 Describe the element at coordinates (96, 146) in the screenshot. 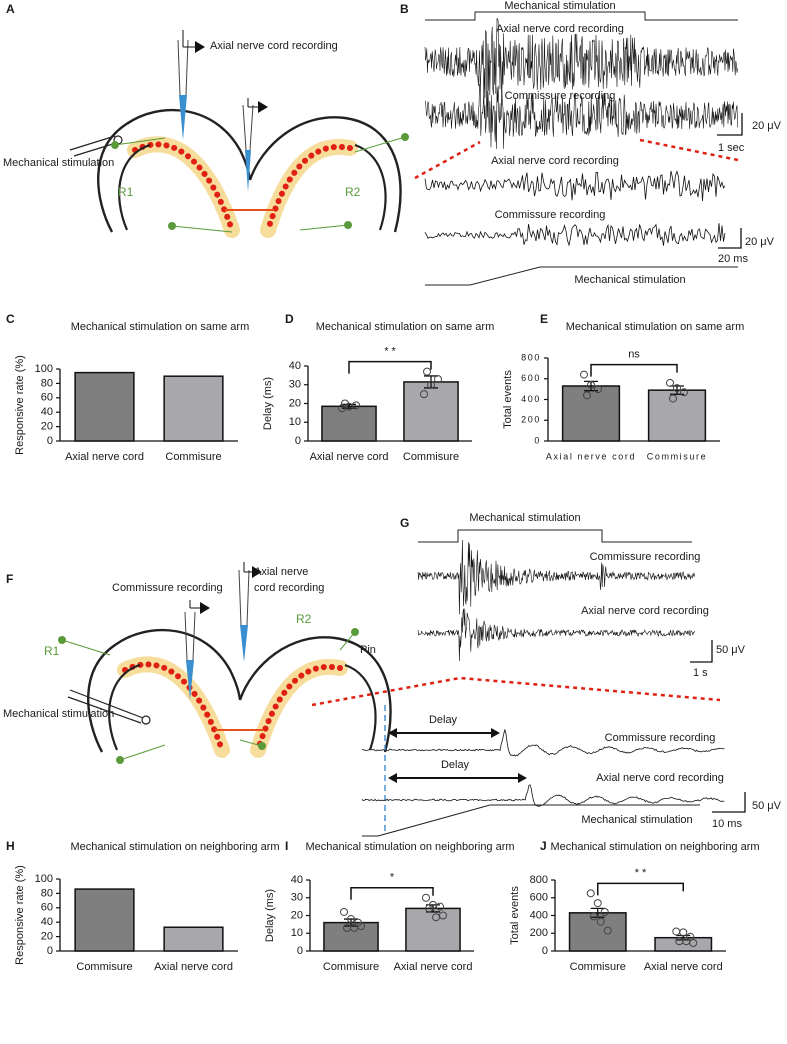

I see `probe` at that location.